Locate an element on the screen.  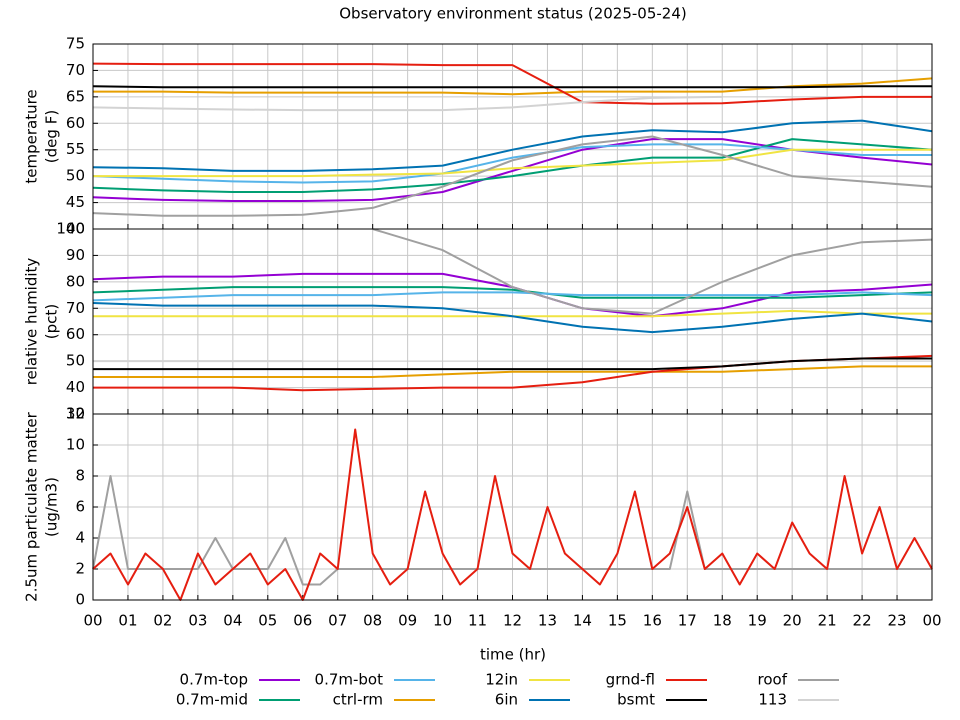
x-tick-label: 17 is located at coordinates (687, 621).